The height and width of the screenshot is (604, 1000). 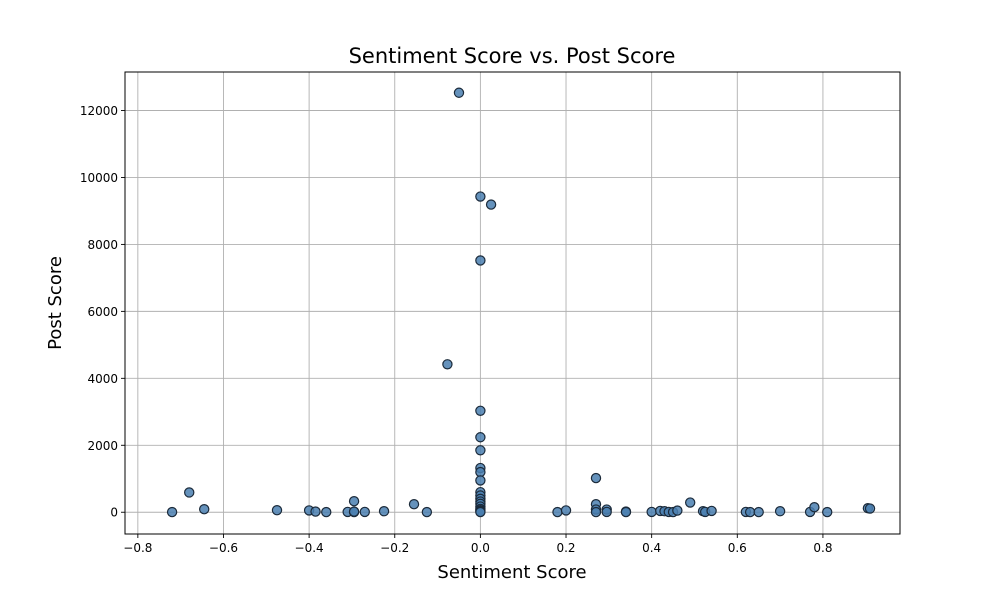 What do you see at coordinates (480, 548) in the screenshot?
I see `x-tick-label: 0.0` at bounding box center [480, 548].